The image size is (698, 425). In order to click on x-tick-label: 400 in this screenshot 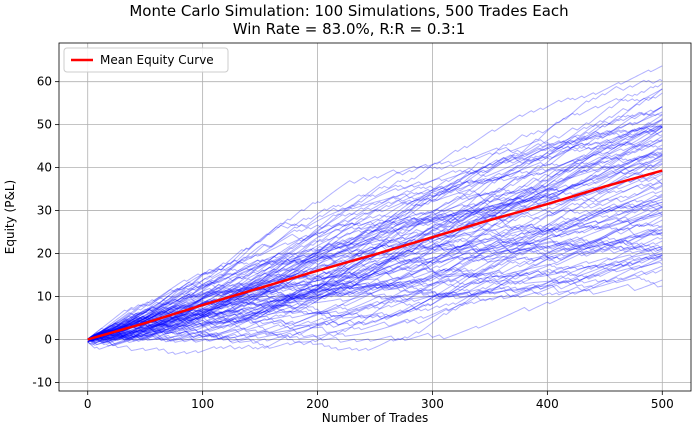, I will do `click(547, 404)`.